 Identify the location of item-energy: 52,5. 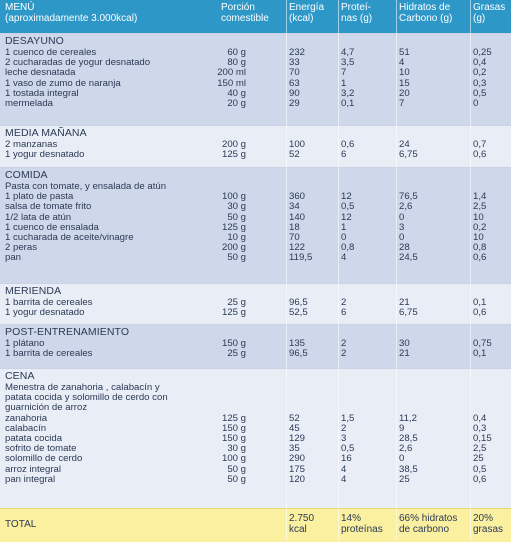
(298, 313).